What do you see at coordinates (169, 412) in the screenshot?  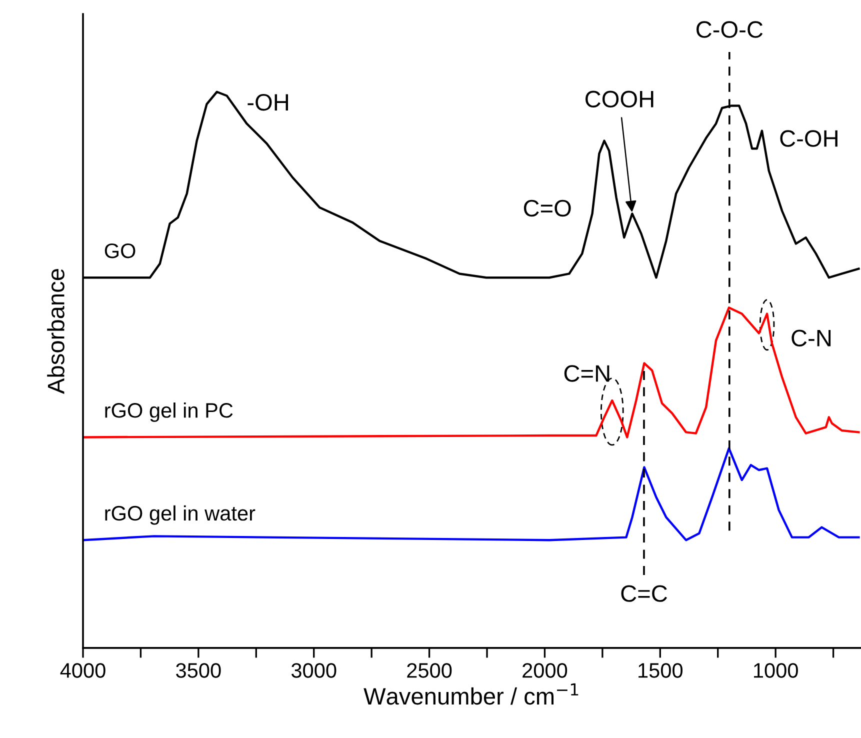 I see `series-label: rGO gel in PC` at bounding box center [169, 412].